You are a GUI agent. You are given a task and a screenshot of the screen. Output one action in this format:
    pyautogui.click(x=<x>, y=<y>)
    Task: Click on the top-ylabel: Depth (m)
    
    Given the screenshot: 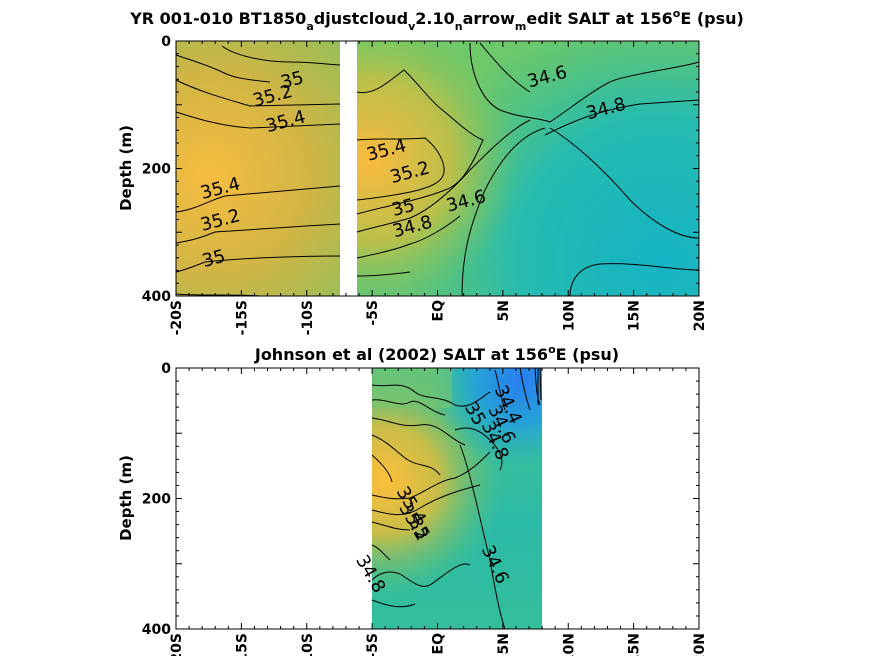 What is the action you would take?
    pyautogui.click(x=126, y=168)
    